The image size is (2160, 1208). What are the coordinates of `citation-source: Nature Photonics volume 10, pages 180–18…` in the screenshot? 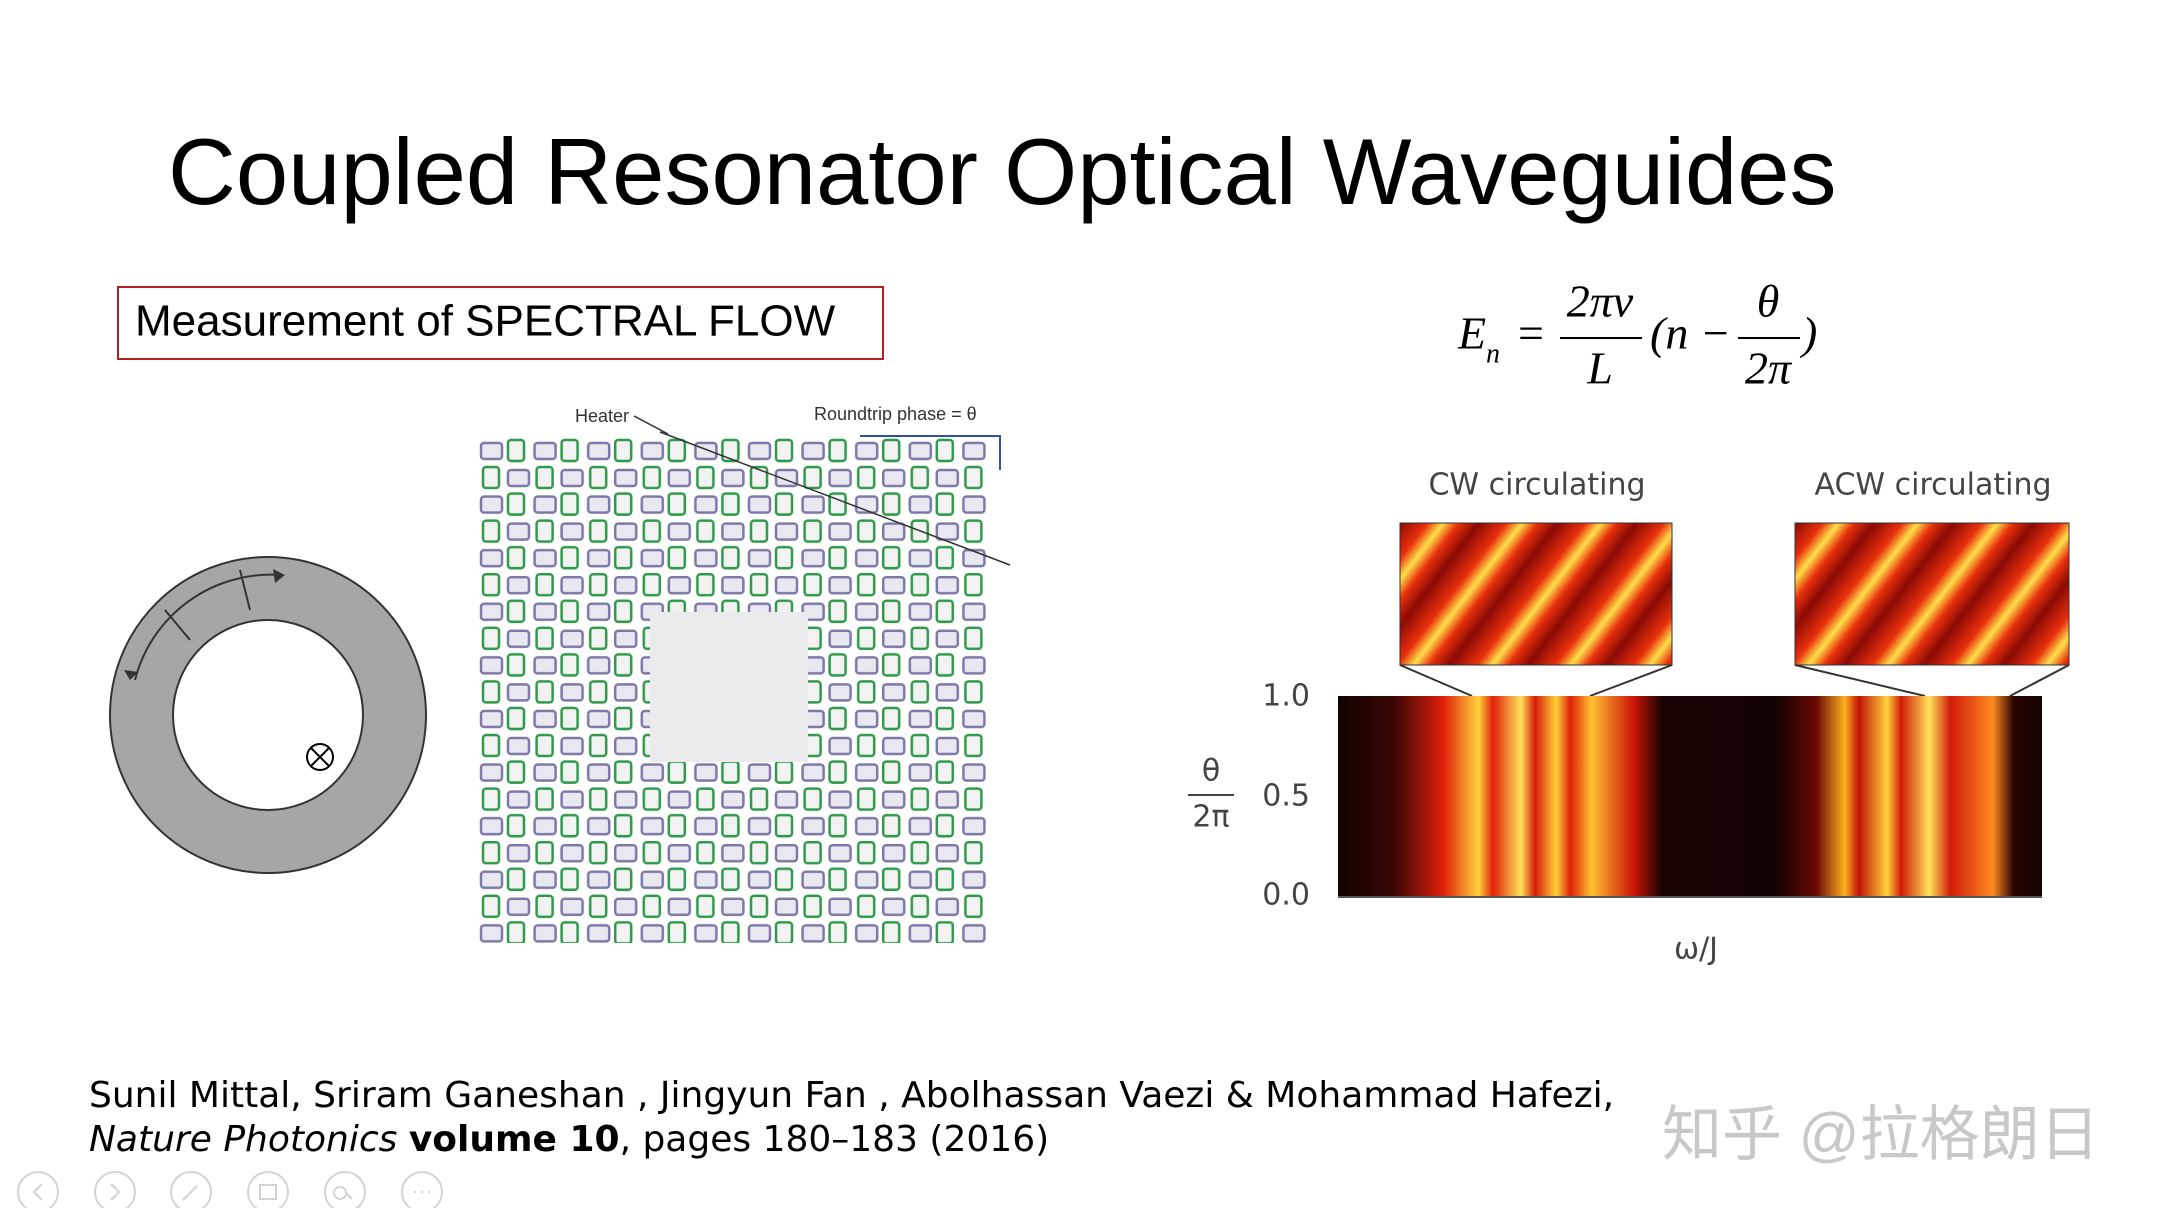 It's located at (569, 1139).